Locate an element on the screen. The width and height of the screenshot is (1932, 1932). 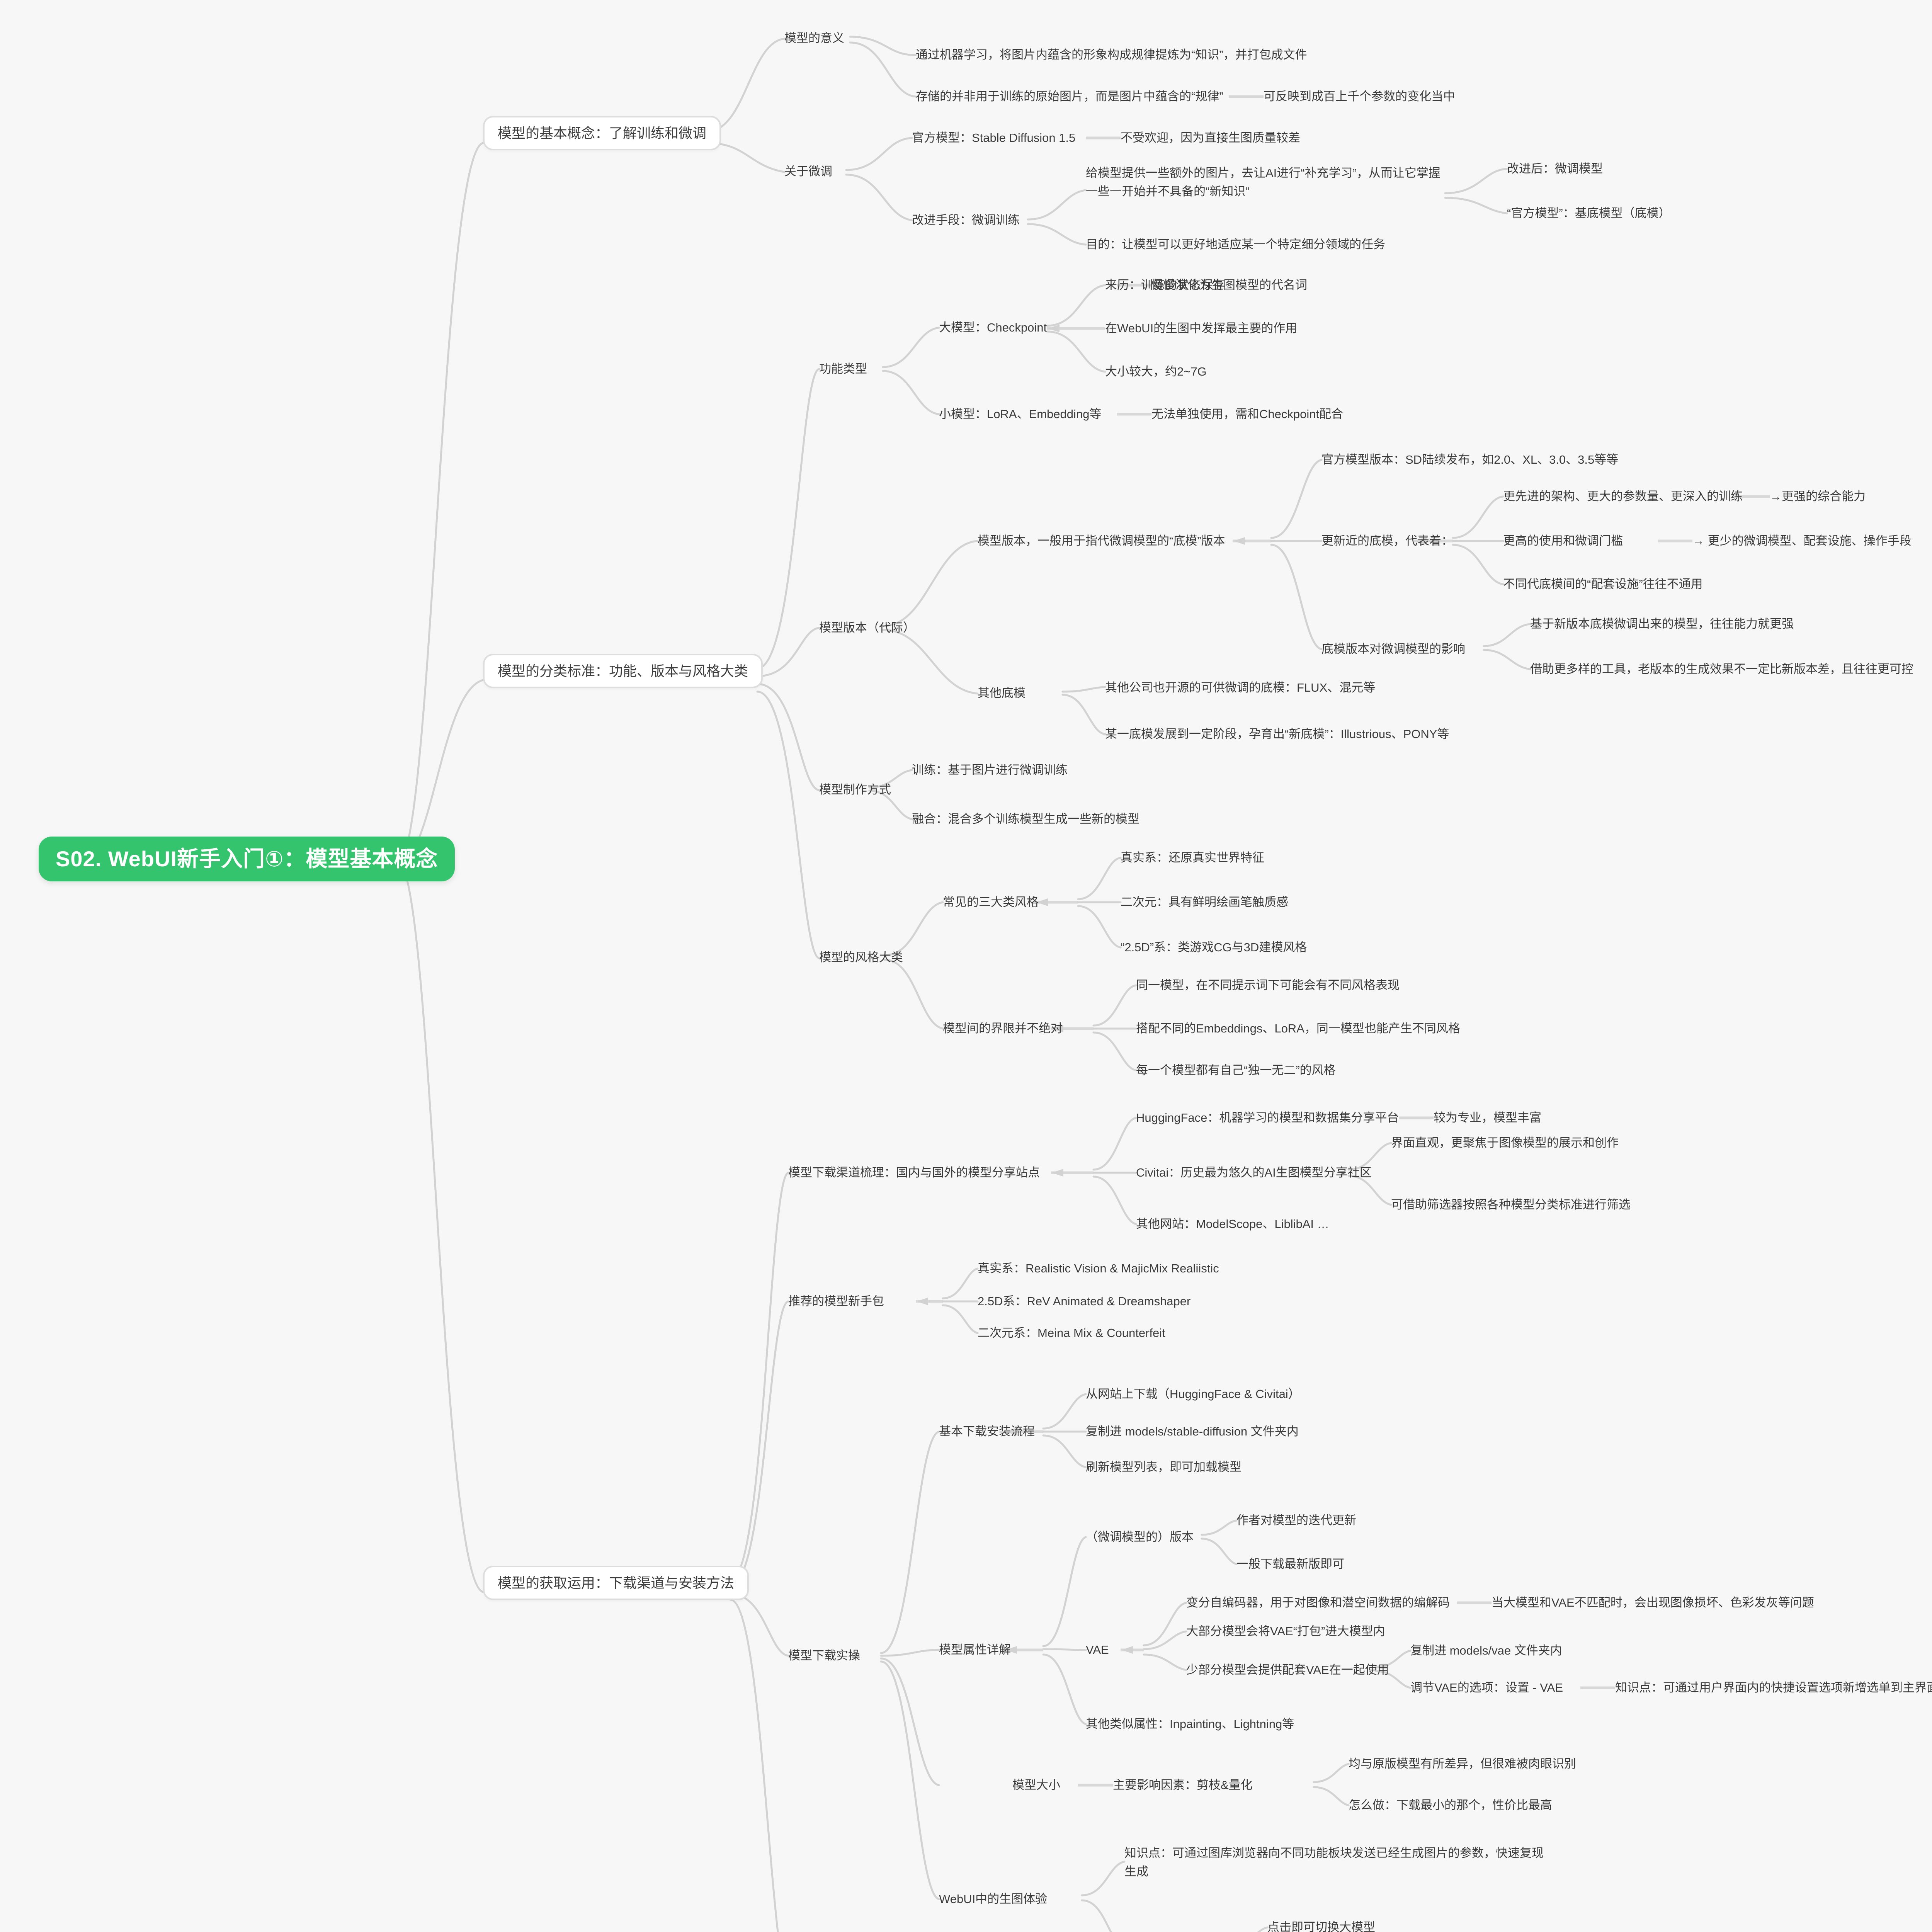
node-newer-advantage-1: 更先进的架构、更大的参数量、更深入的训练 is located at coordinates (1623, 496).